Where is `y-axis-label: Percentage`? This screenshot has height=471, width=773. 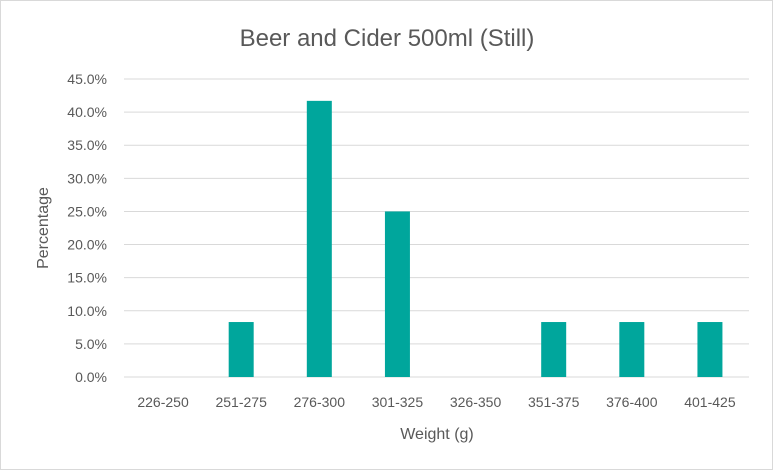
y-axis-label: Percentage is located at coordinates (43, 228).